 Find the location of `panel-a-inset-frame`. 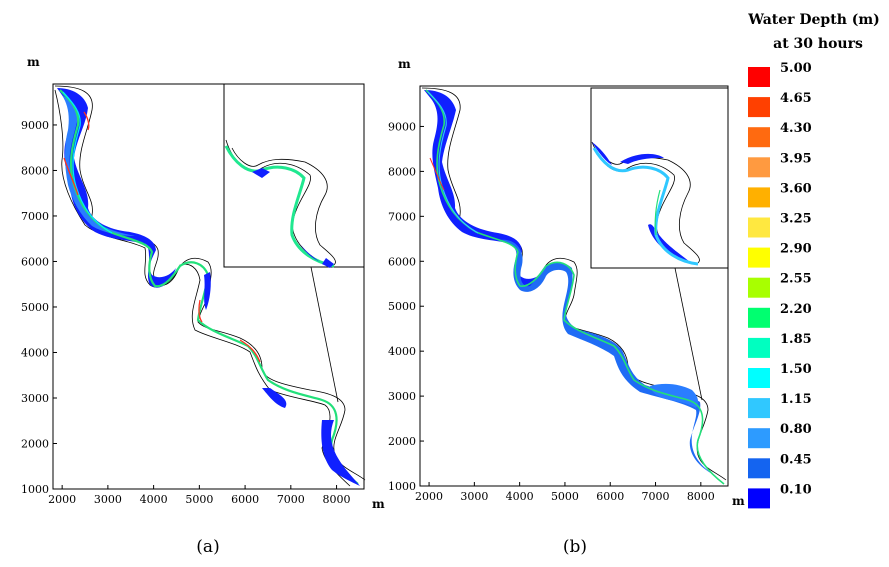

panel-a-inset-frame is located at coordinates (294, 175).